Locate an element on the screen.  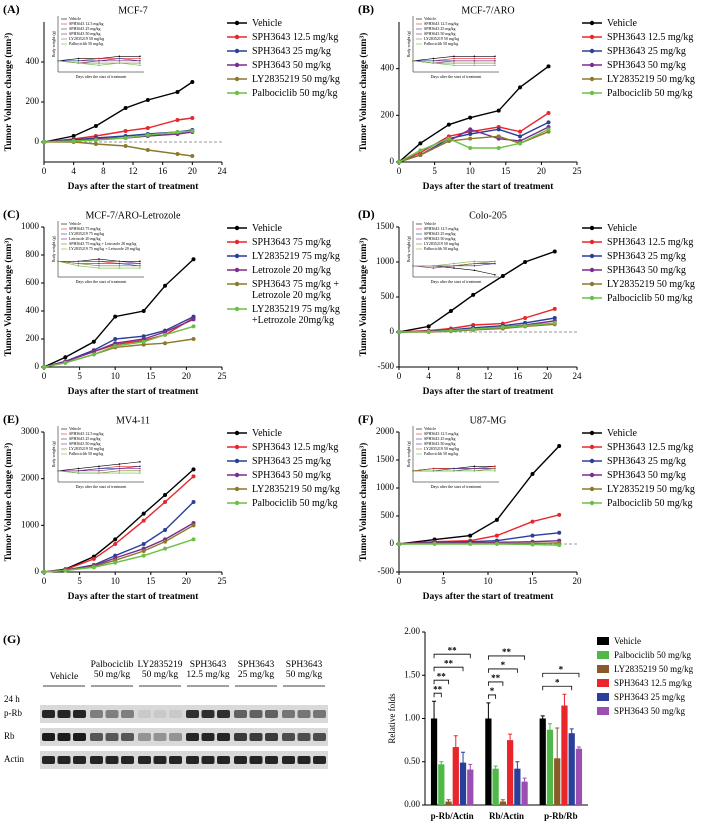
significance-label: ** is located at coordinates (442, 676).